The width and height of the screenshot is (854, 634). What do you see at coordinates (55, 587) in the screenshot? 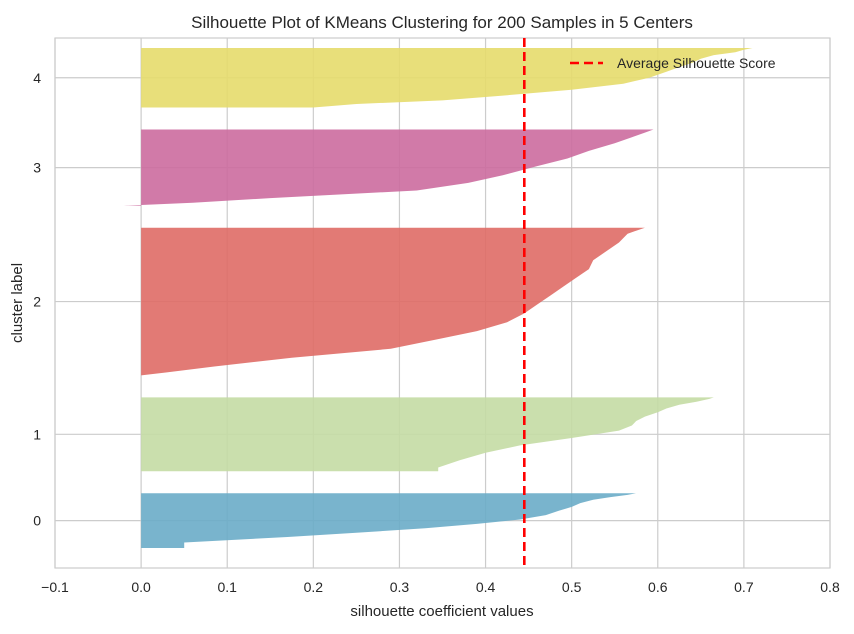
I see `x-tick-label: −0.1` at bounding box center [55, 587].